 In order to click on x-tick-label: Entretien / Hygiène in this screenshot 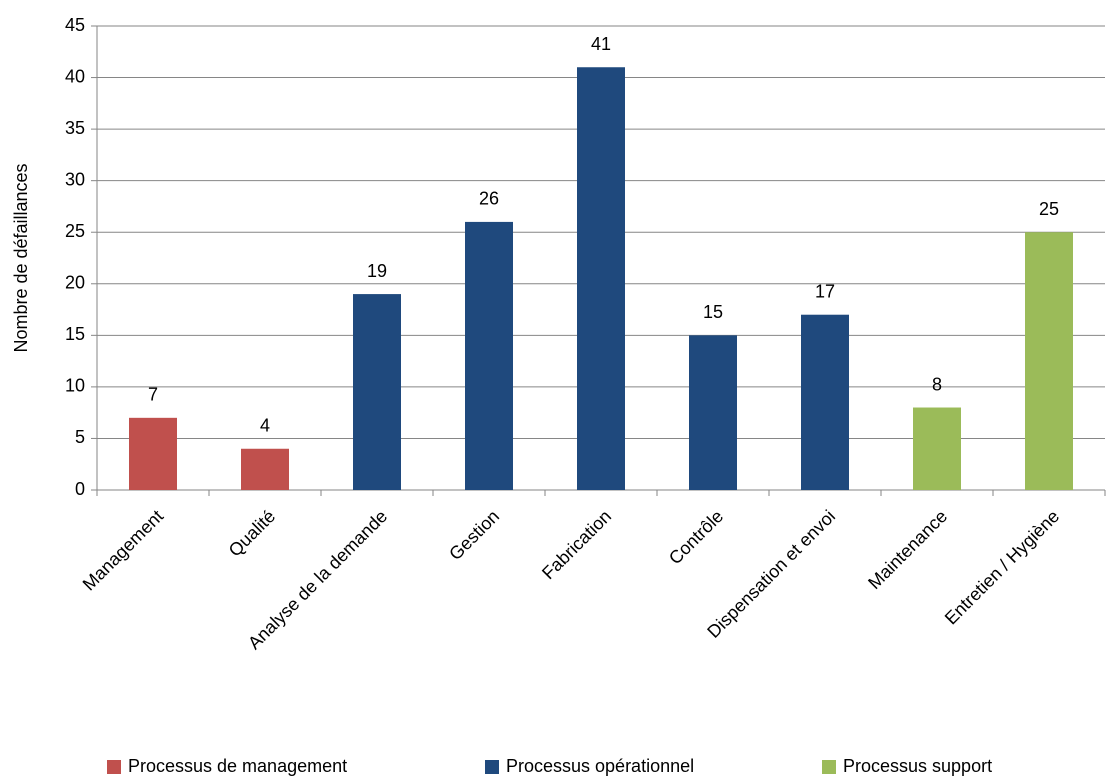, I will do `click(1002, 567)`.